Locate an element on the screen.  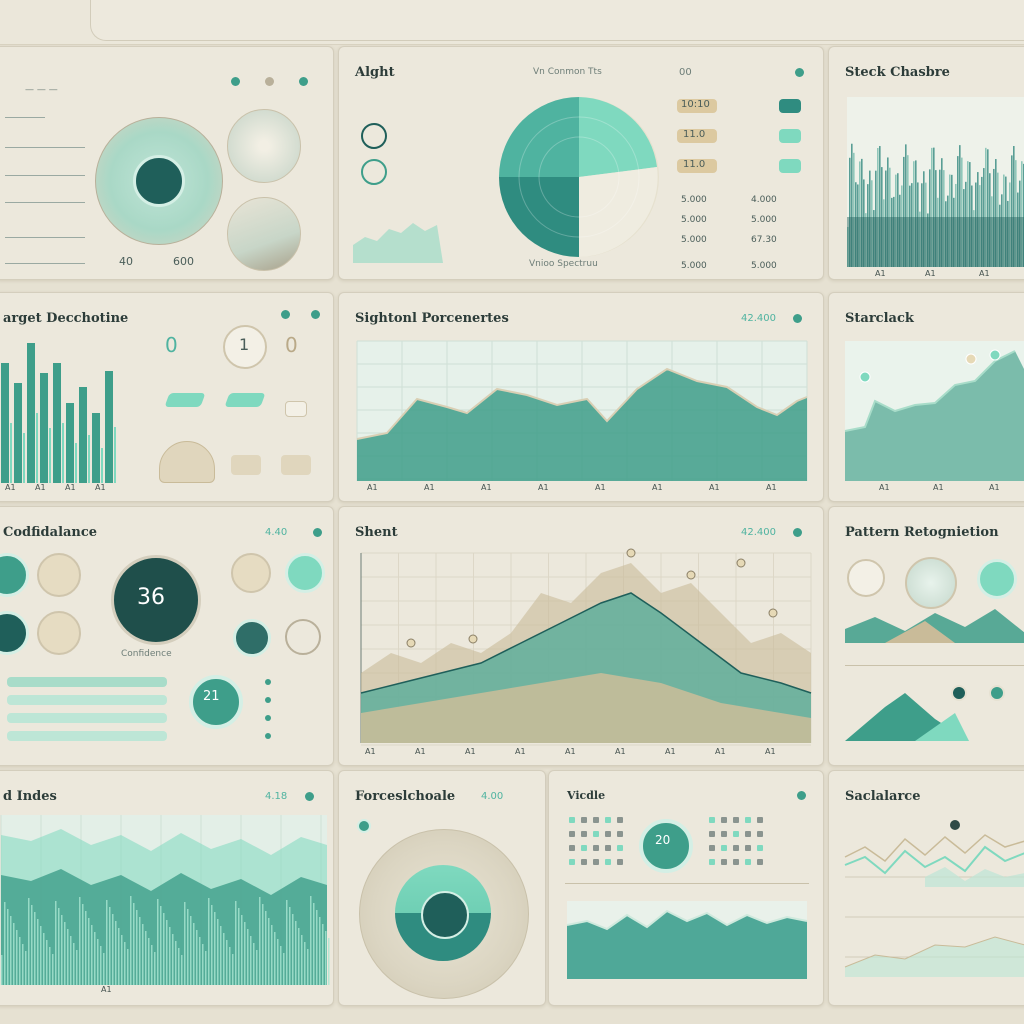
sub-gauge is located at coordinates (216, 702).